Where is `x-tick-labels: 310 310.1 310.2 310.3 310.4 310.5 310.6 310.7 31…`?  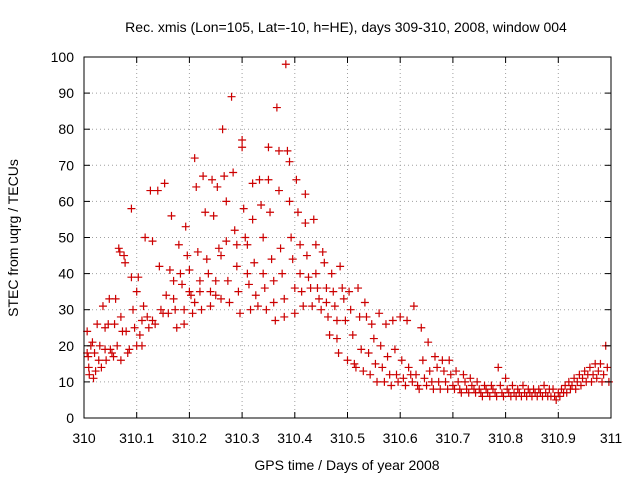 x-tick-labels: 310 310.1 310.2 310.3 310.4 310.5 310.6 310.7 31… is located at coordinates (347, 438).